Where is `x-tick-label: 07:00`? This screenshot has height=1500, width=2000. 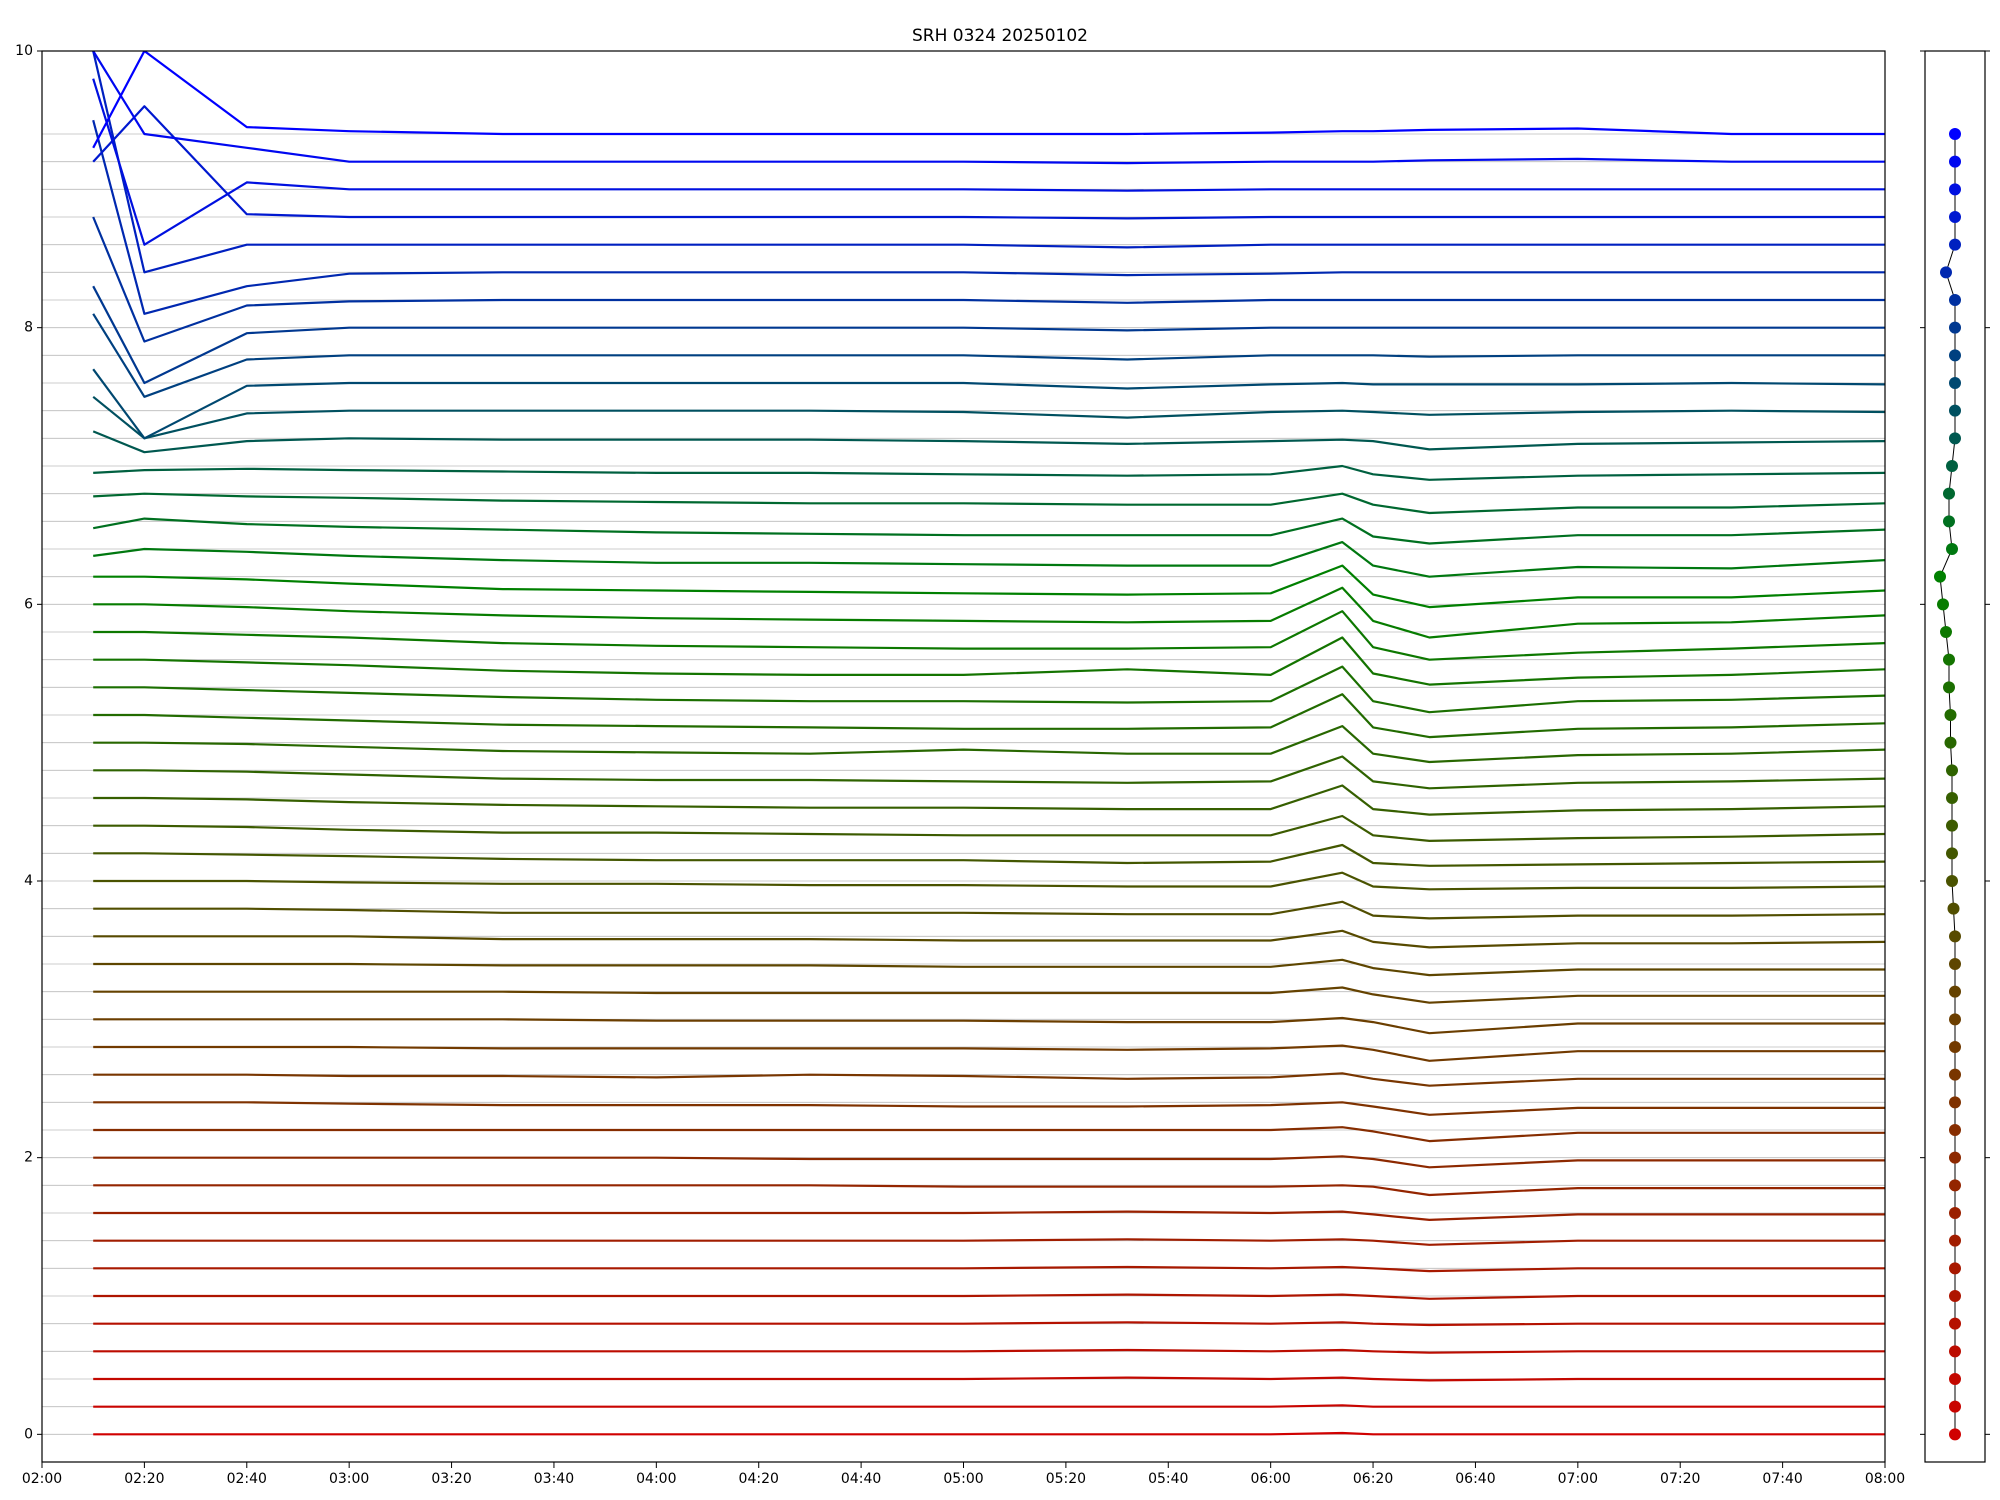 x-tick-label: 07:00 is located at coordinates (1578, 1479).